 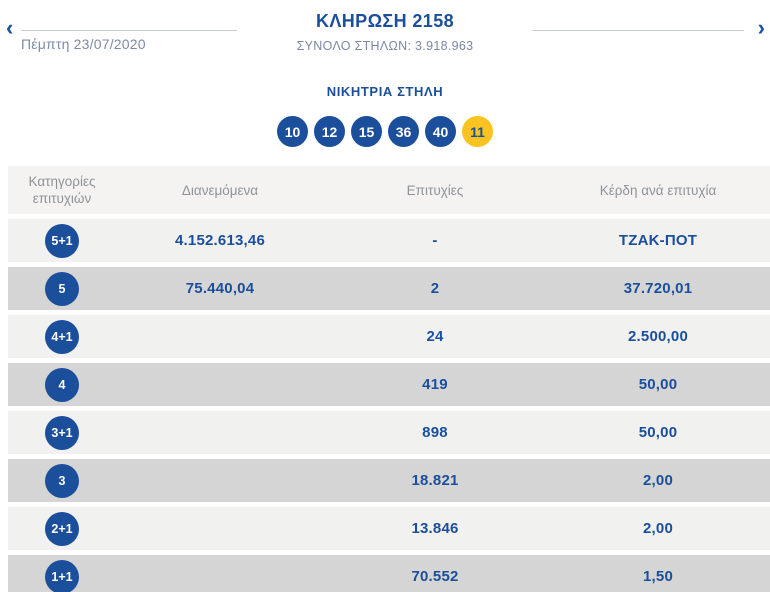 I want to click on total-columns-label: ΣΥΝΟΛΟ ΣΤΗΛΩΝ: 3.918.963, so click(x=385, y=46).